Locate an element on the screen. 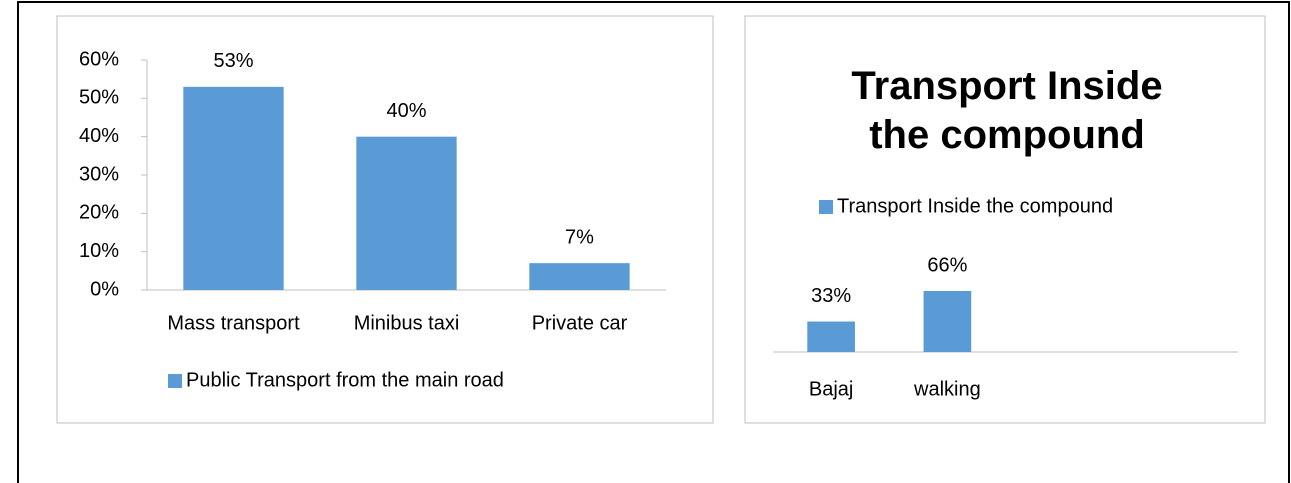 The width and height of the screenshot is (1291, 483). y-tick-label: 40% is located at coordinates (99, 136).